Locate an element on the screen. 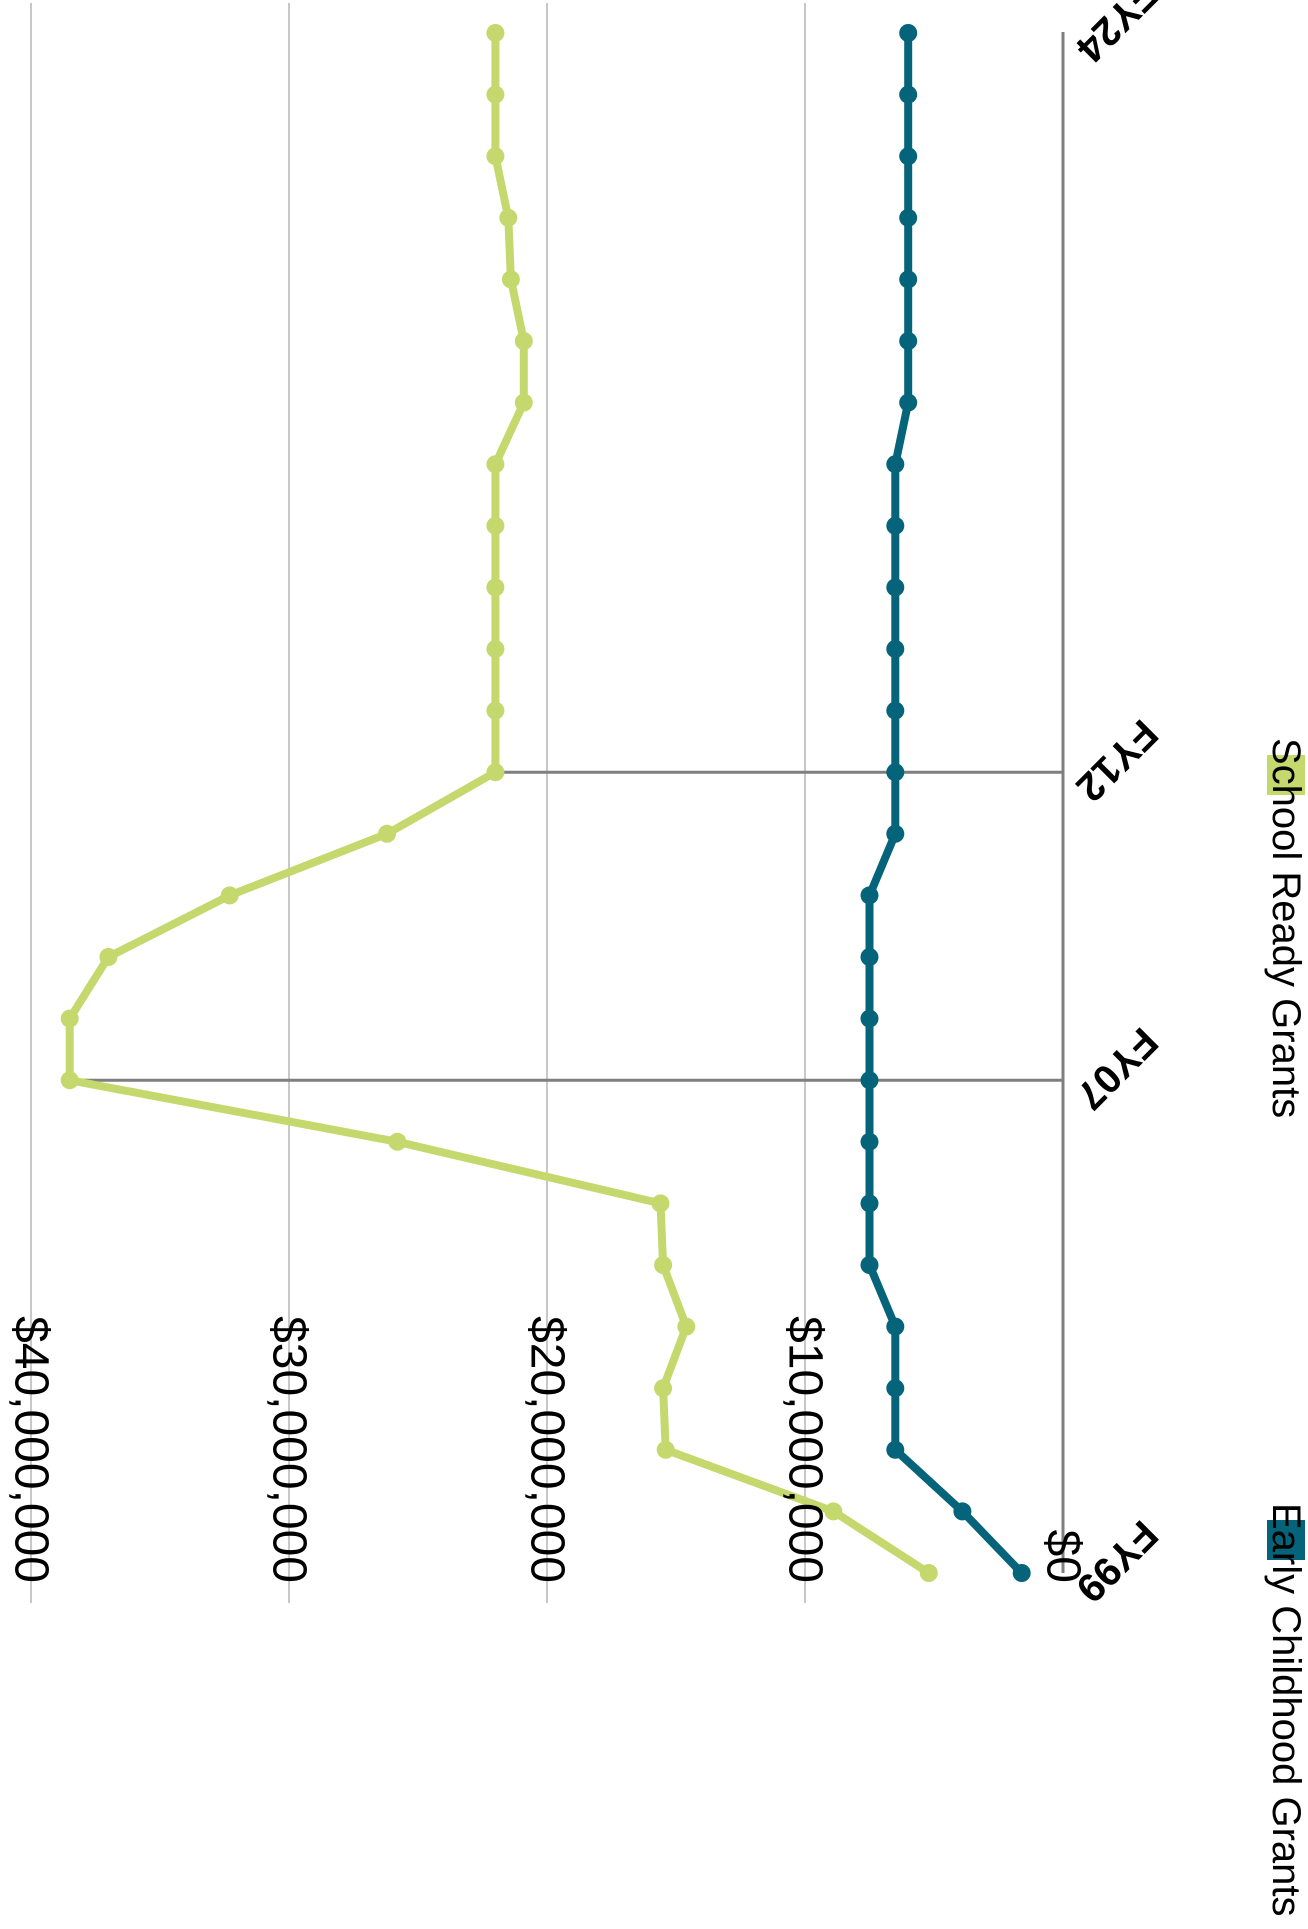  legend-label: School Ready Grants is located at coordinates (1286, 928).